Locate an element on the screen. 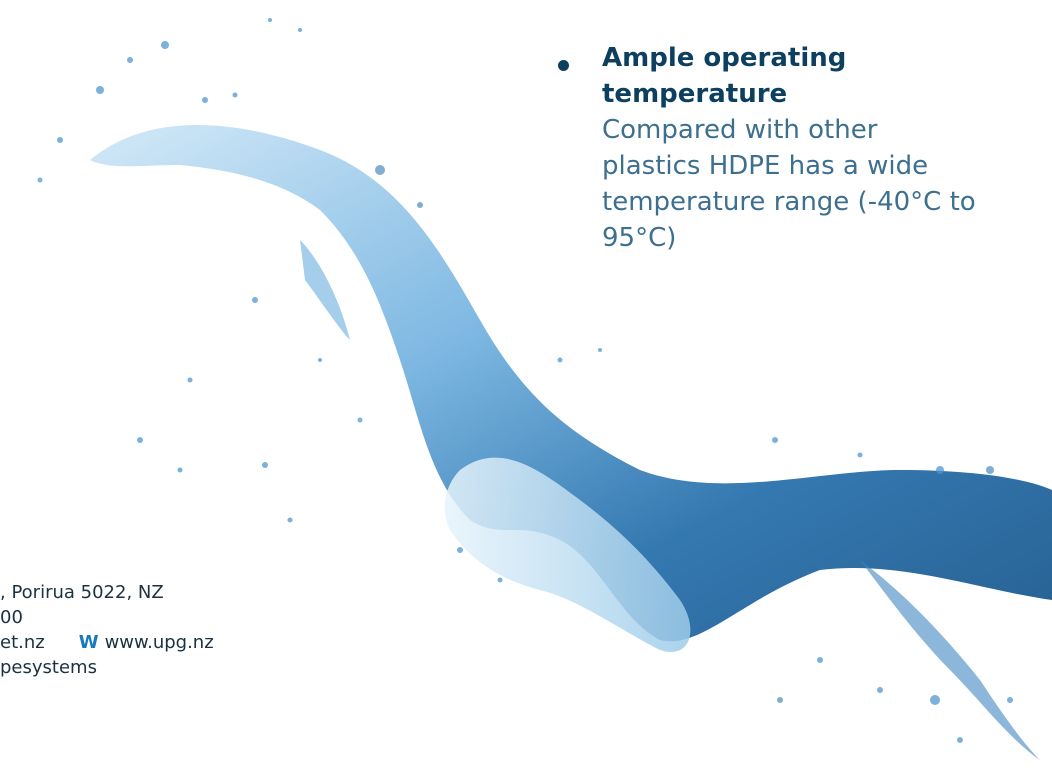 The height and width of the screenshot is (770, 1052). contact-social: pesystems is located at coordinates (48, 667).